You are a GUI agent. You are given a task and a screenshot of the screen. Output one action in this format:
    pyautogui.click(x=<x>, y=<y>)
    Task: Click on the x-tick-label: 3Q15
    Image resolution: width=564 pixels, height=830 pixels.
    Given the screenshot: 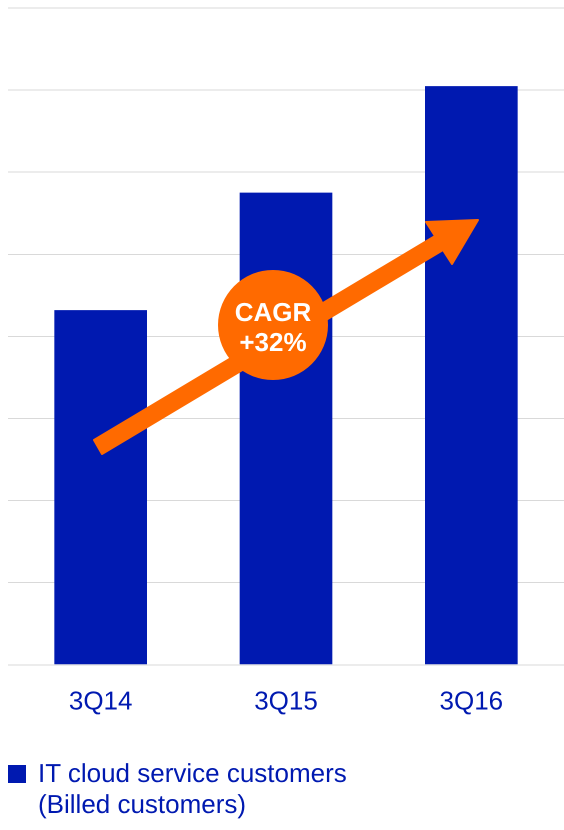 What is the action you would take?
    pyautogui.click(x=286, y=701)
    